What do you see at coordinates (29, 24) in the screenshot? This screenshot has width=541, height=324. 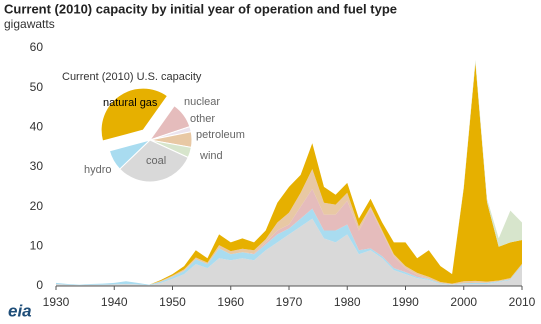 I see `chart-subtitle: gigawatts` at bounding box center [29, 24].